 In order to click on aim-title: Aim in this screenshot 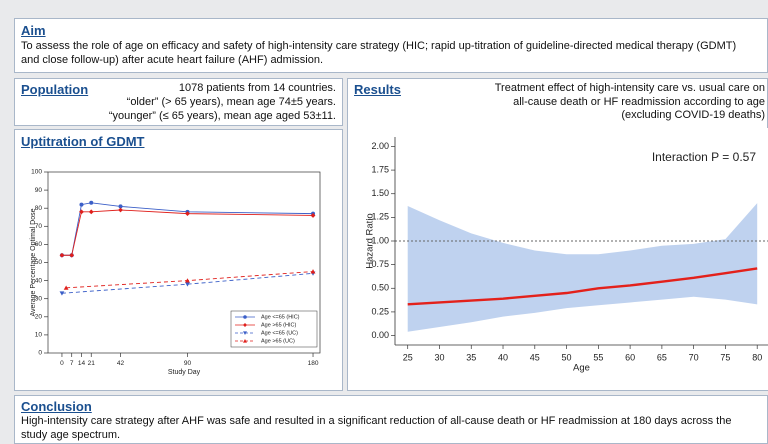, I will do `click(33, 30)`.